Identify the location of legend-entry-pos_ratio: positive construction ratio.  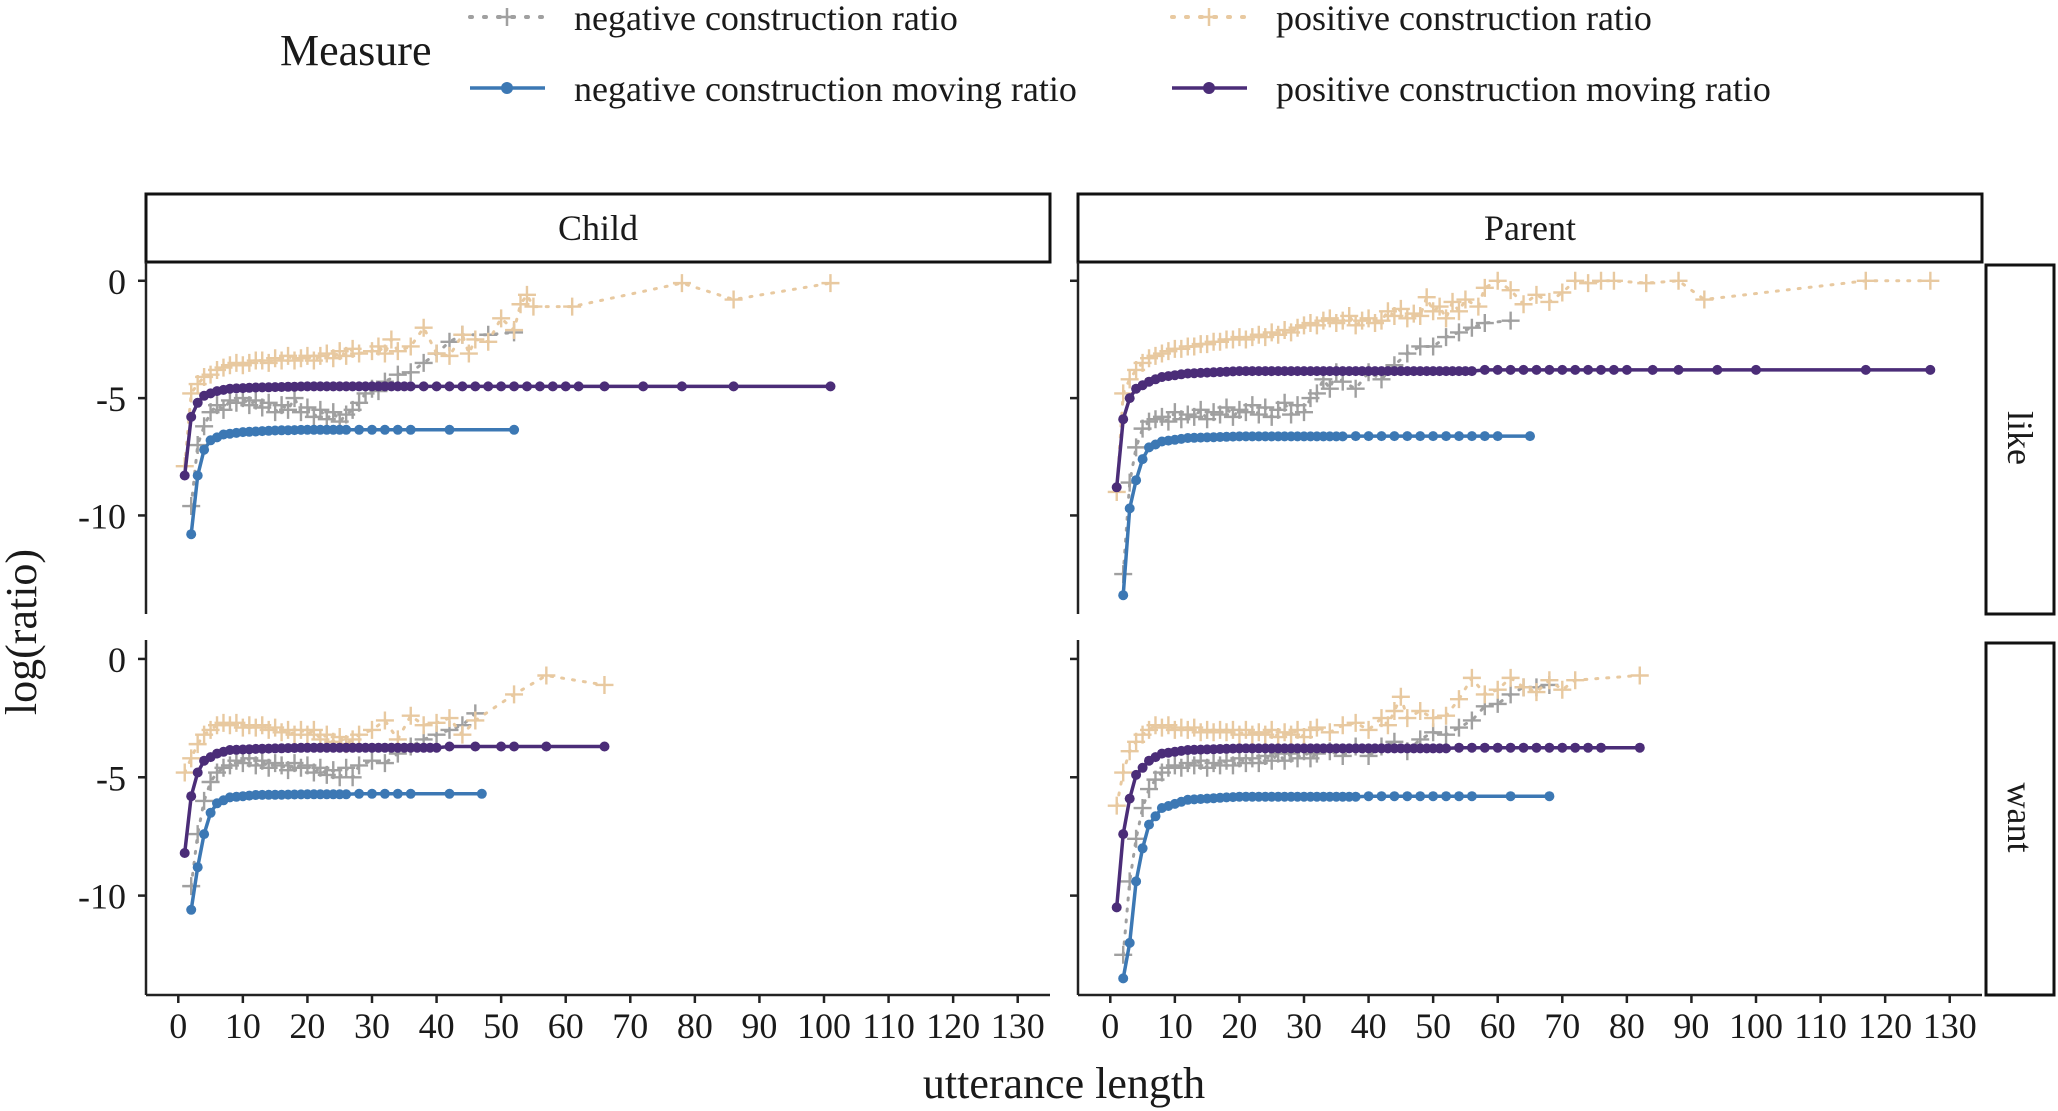
(1411, 19).